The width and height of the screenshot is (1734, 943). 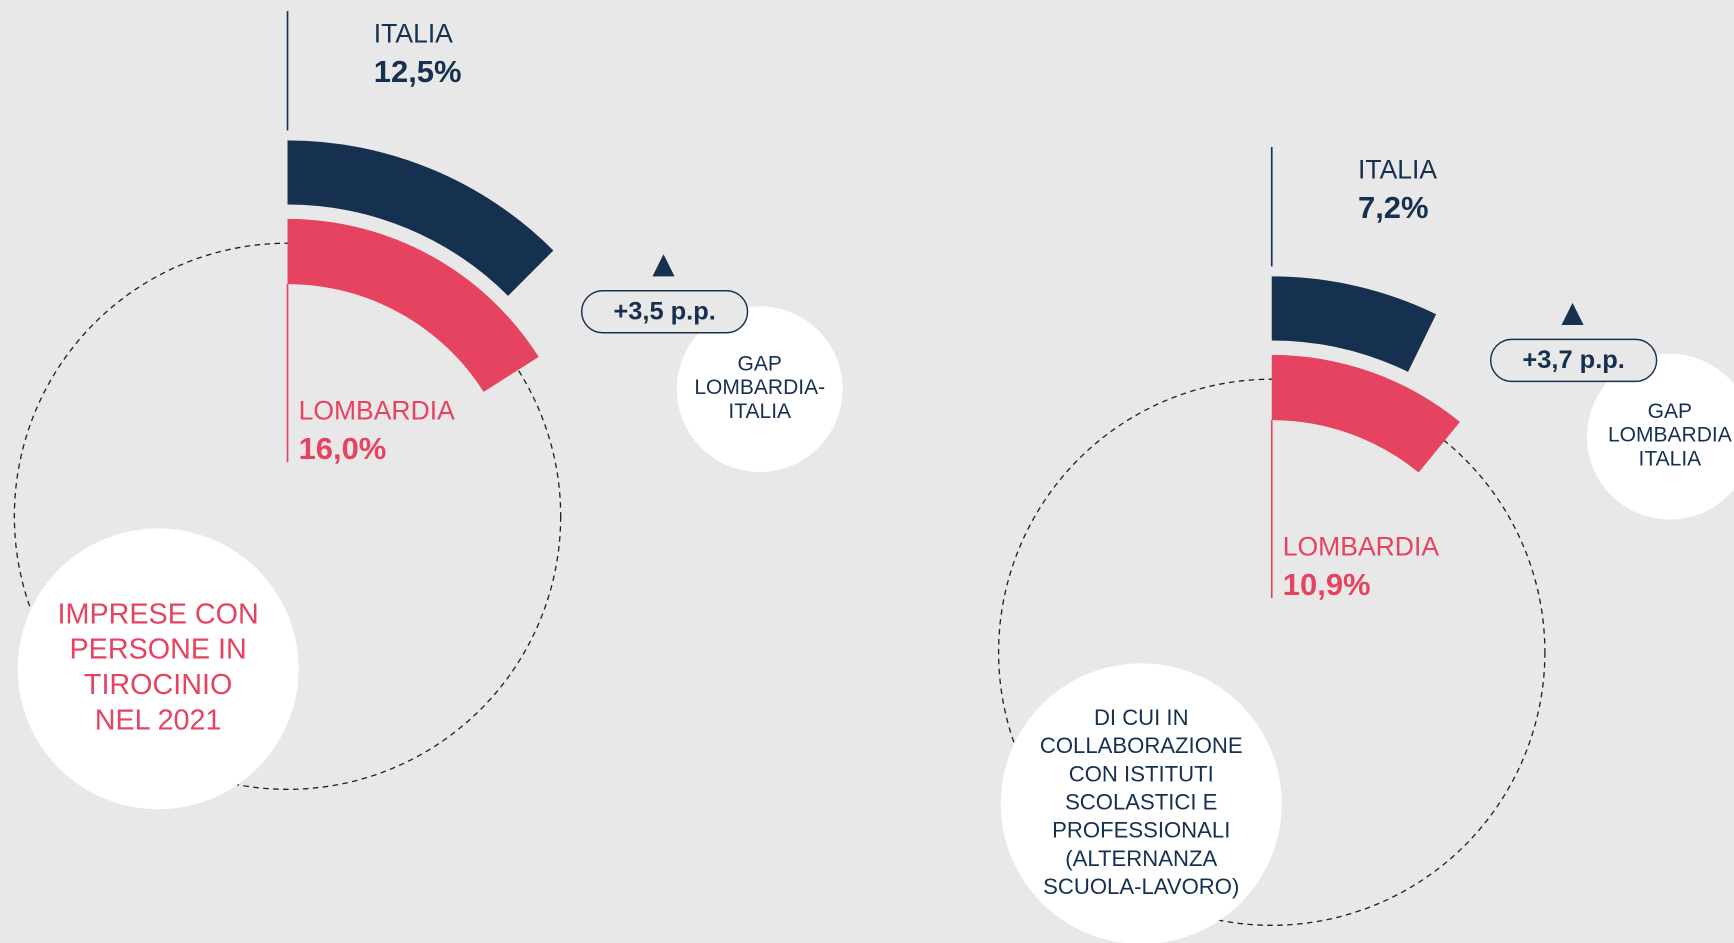 I want to click on gap-label: LOMBARDIA-, so click(x=759, y=387).